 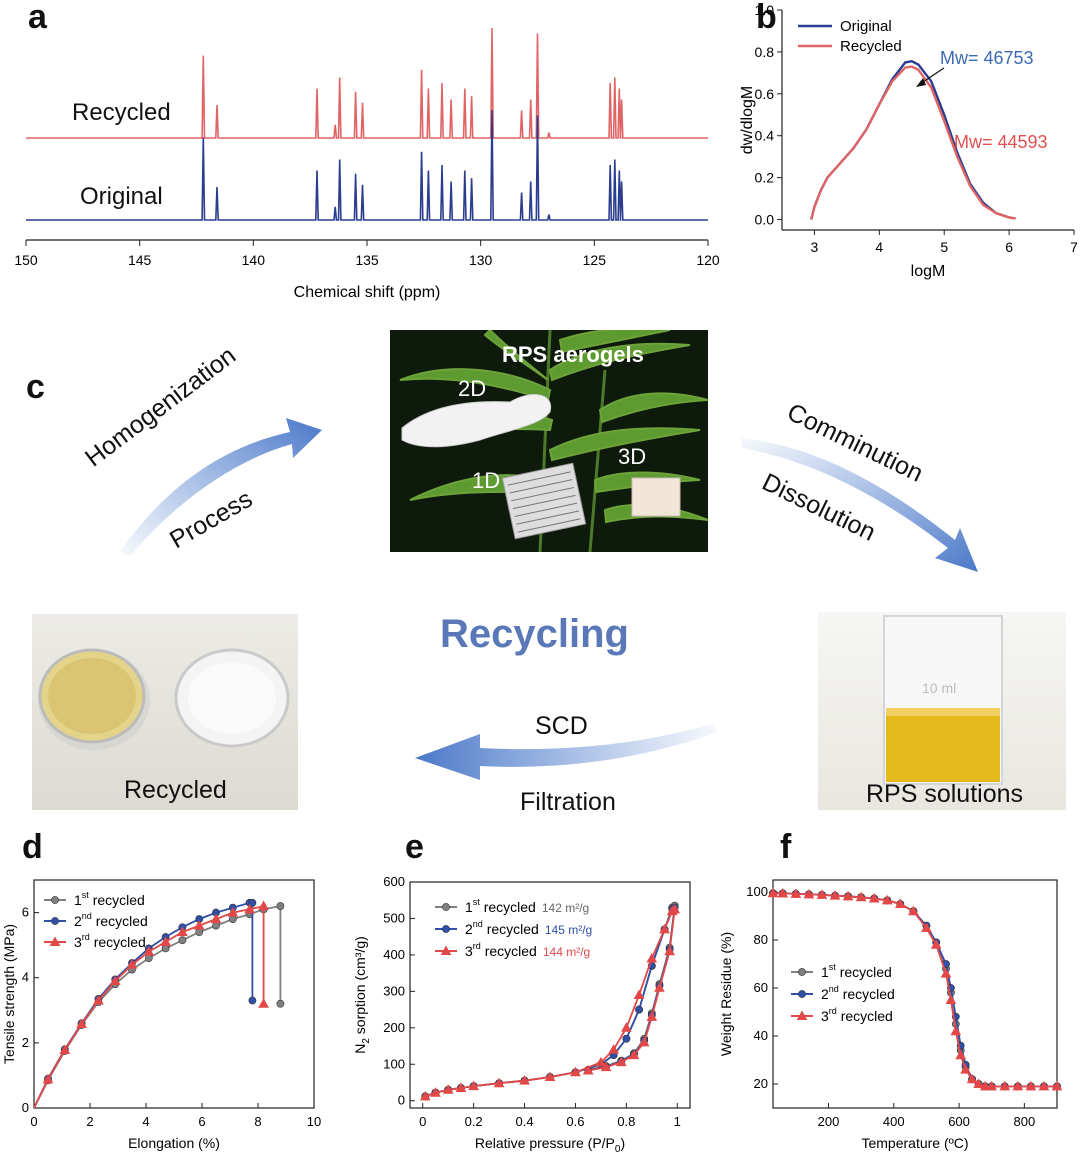 I want to click on x-tick-label: 0.2, so click(x=474, y=1121).